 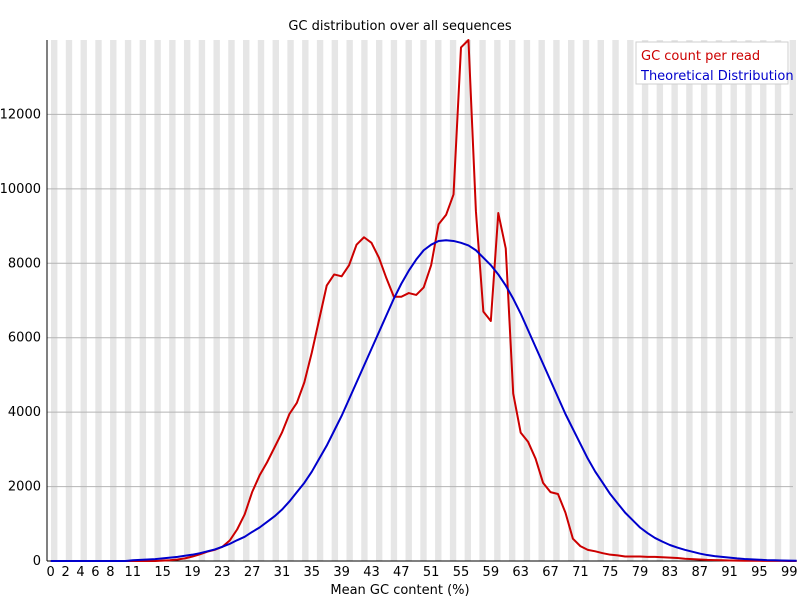 What do you see at coordinates (401, 572) in the screenshot?
I see `x-tick-label: 47` at bounding box center [401, 572].